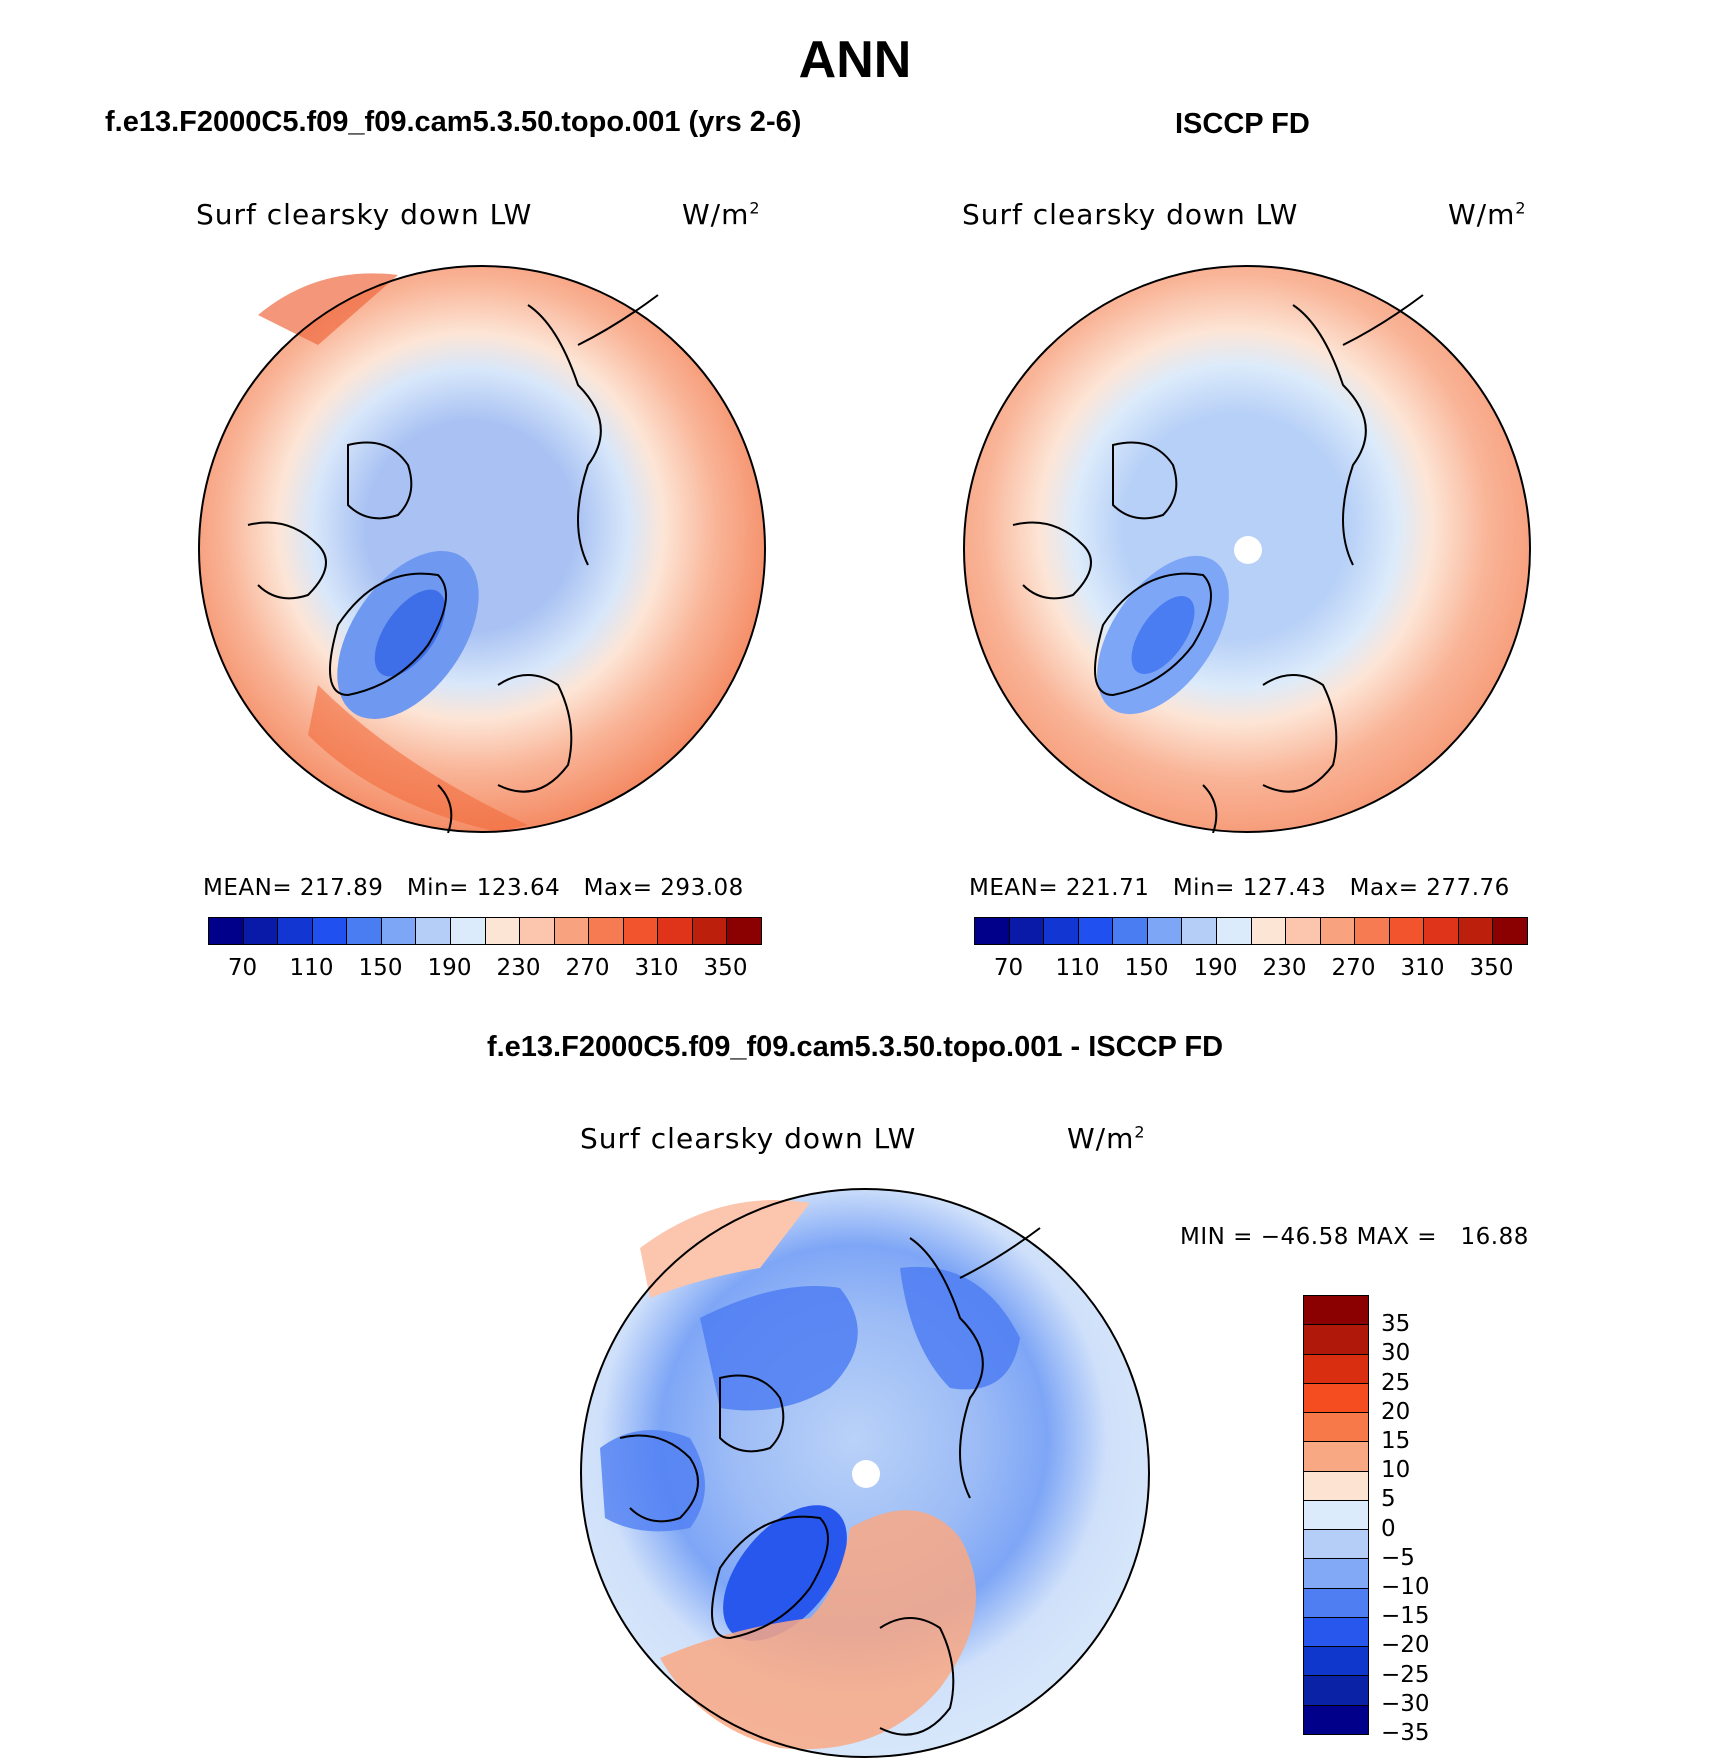 The image size is (1710, 1758). What do you see at coordinates (473, 888) in the screenshot?
I see `left-stats: MEAN= 217.89 Min= 123.64 Max= 293.08` at bounding box center [473, 888].